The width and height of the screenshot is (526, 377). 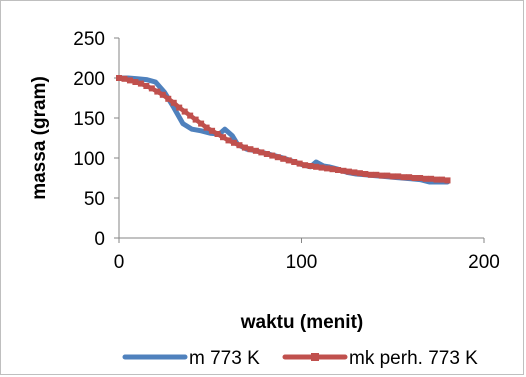 What do you see at coordinates (94, 199) in the screenshot?
I see `y-tick-label: 50` at bounding box center [94, 199].